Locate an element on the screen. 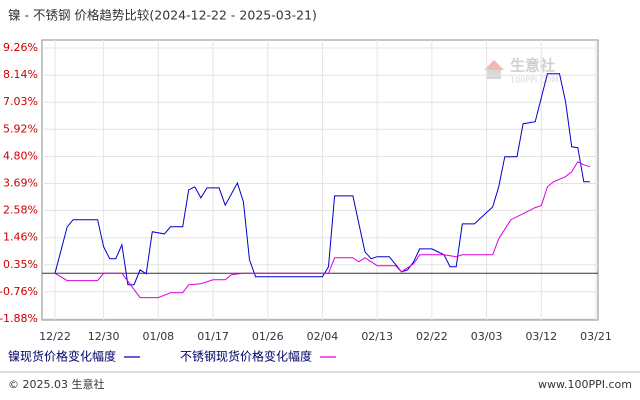 Image resolution: width=640 pixels, height=400 pixels. chart-title: 镍 - 不锈钢 价格趋势比较(2024-12-22 - 2025-03-21) is located at coordinates (162, 15).